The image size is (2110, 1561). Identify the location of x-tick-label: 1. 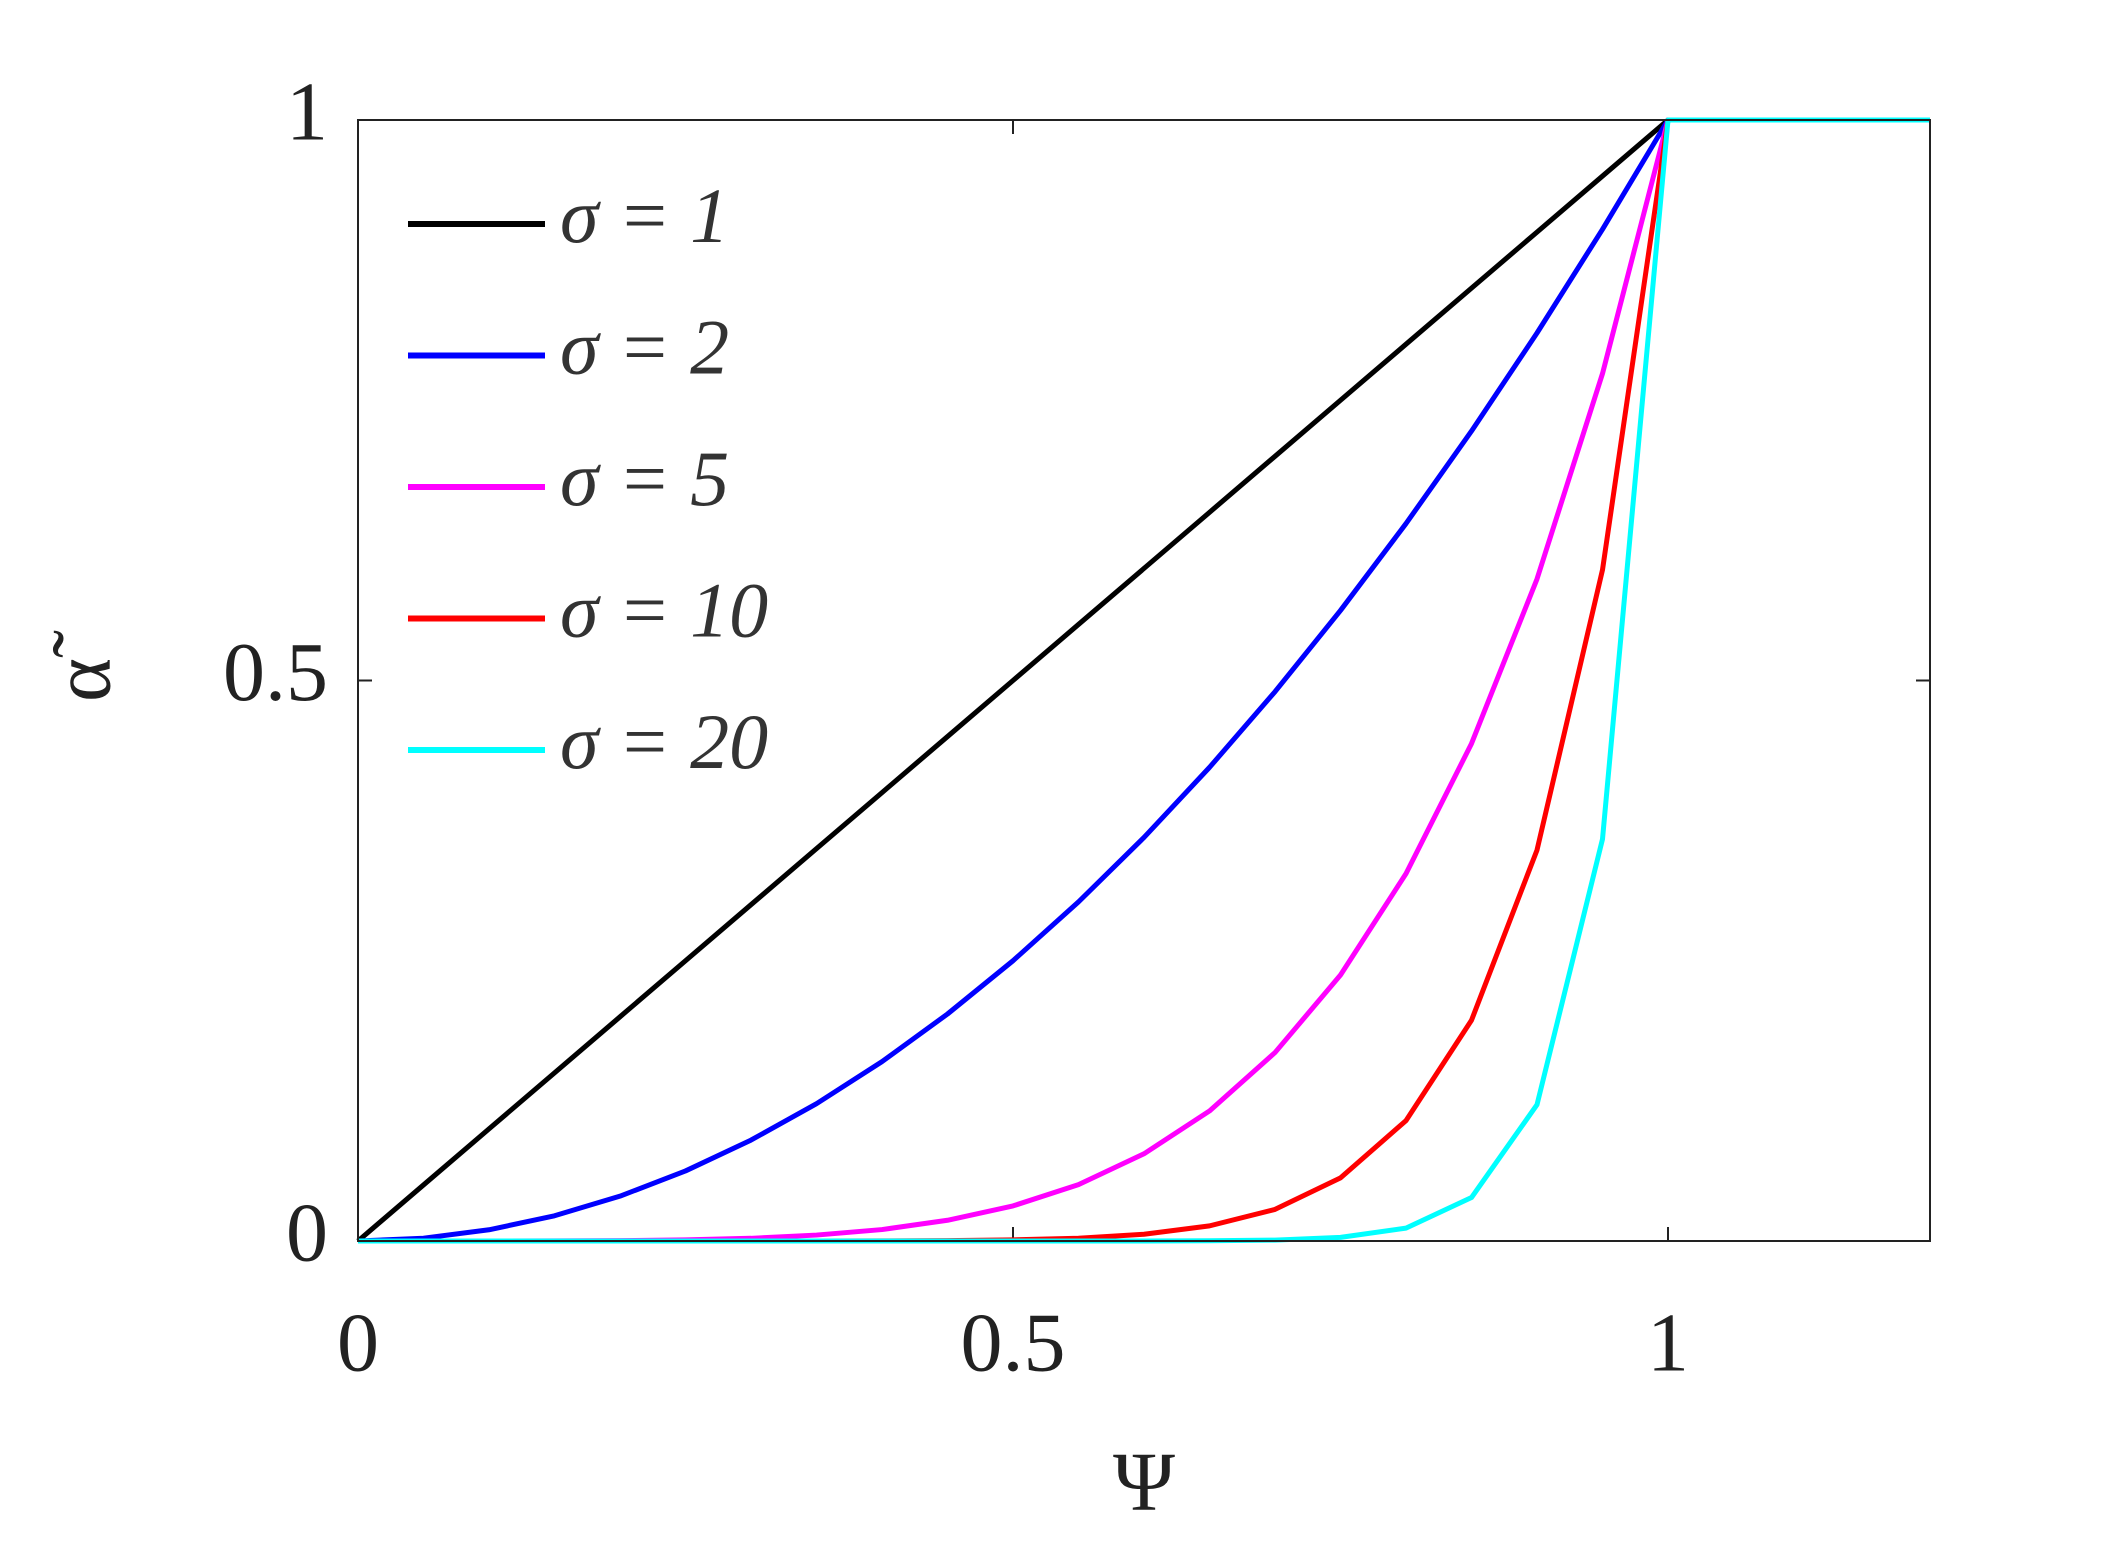
(1668, 1342).